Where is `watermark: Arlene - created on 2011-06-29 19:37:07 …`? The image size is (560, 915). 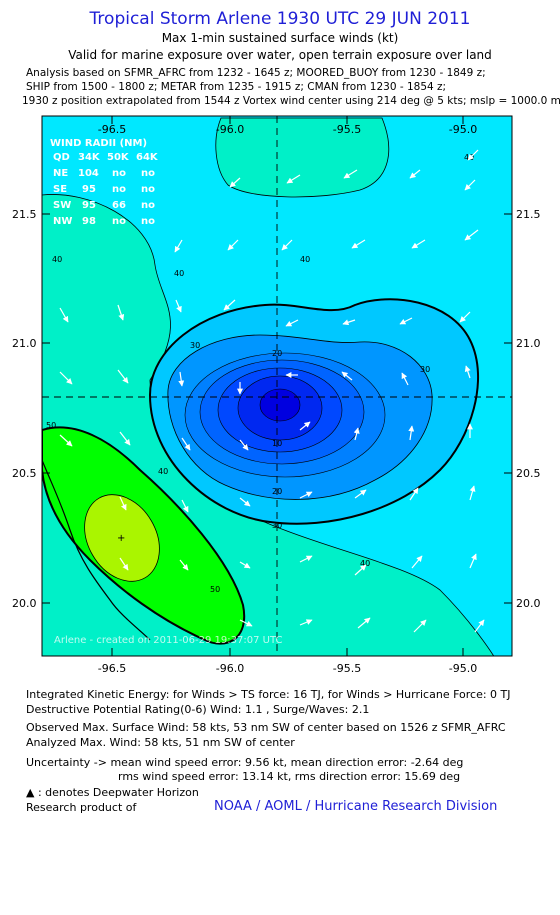
watermark: Arlene - created on 2011-06-29 19:37:07 … is located at coordinates (168, 640).